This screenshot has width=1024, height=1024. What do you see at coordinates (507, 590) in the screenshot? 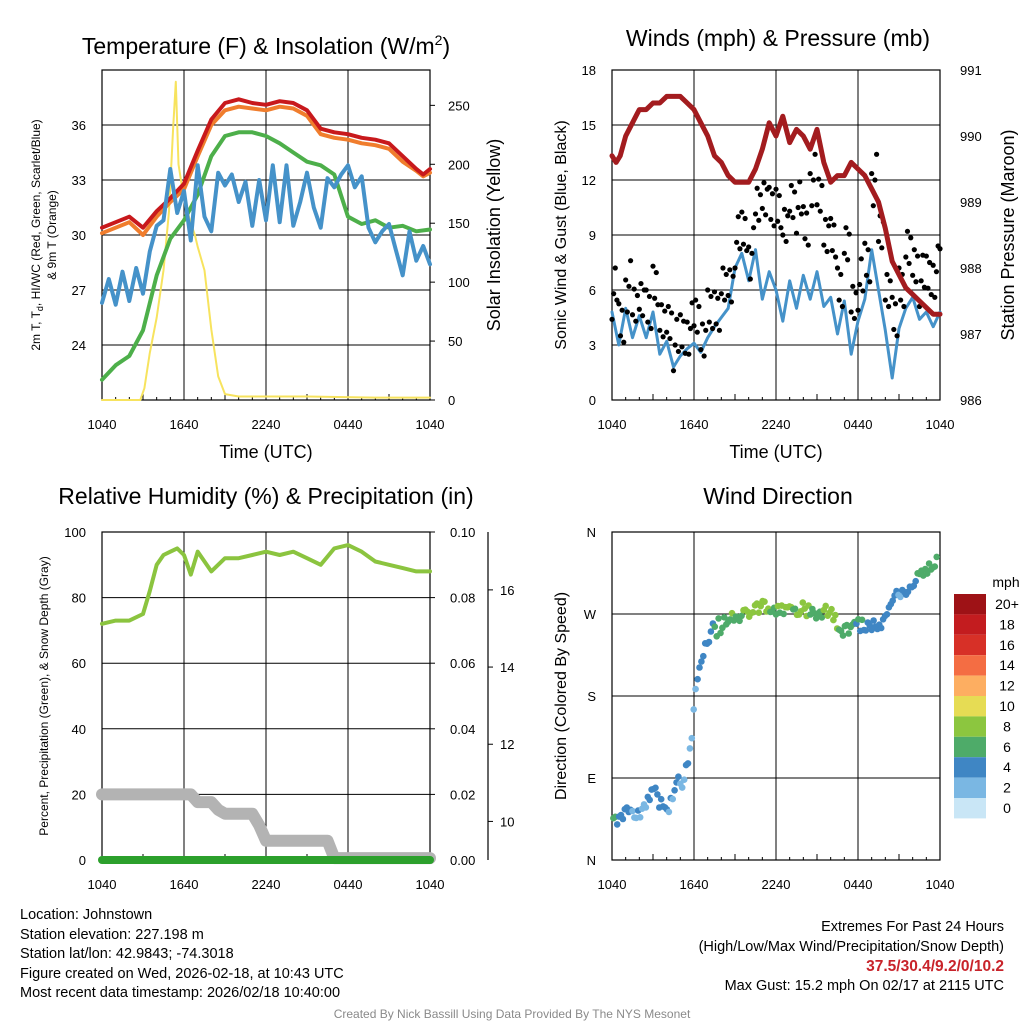
I see `y-tick-label-snow: 16` at bounding box center [507, 590].